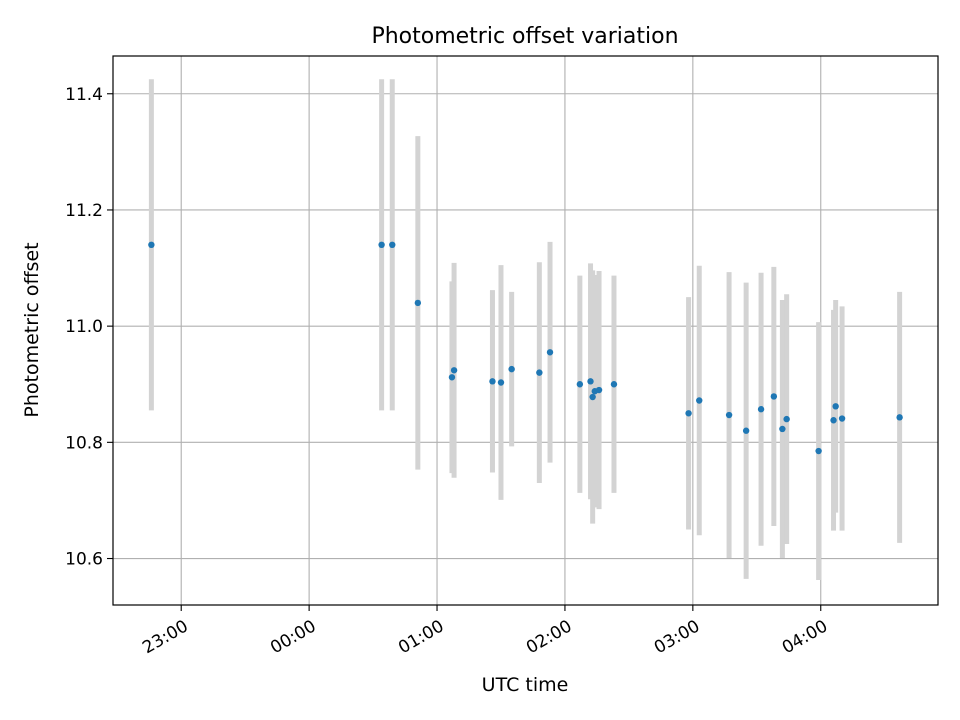 This screenshot has width=960, height=720. What do you see at coordinates (84, 560) in the screenshot?
I see `y-tick-label: 10.6` at bounding box center [84, 560].